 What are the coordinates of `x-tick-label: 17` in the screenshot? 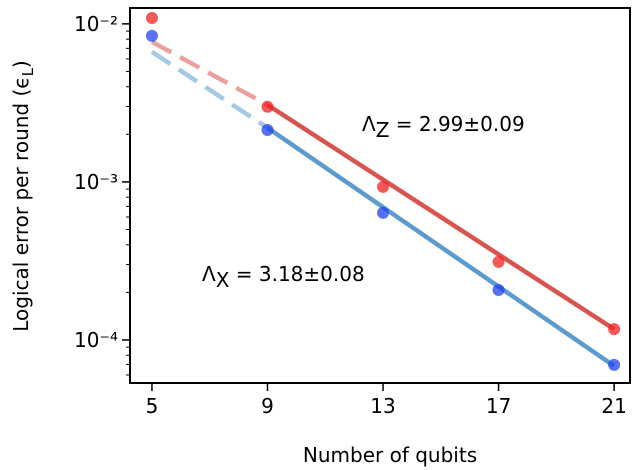 It's located at (498, 406).